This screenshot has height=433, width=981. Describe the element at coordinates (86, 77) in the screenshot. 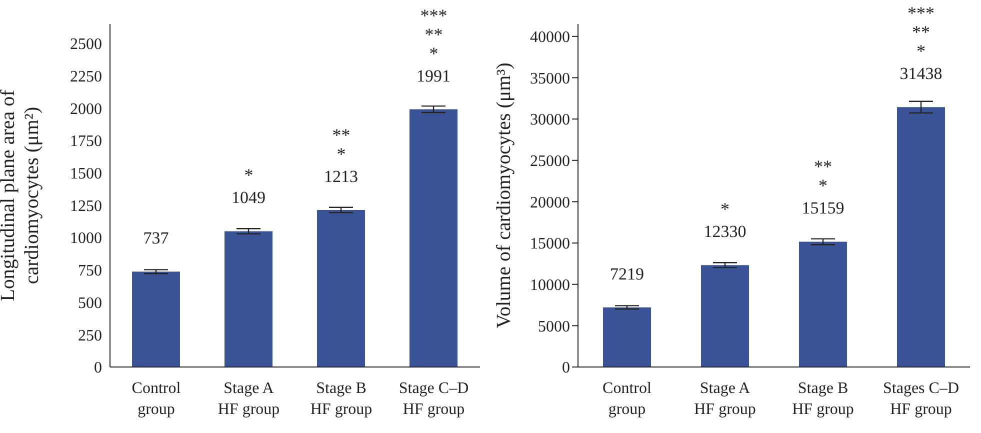

I see `y-tick-label: 2250` at that location.